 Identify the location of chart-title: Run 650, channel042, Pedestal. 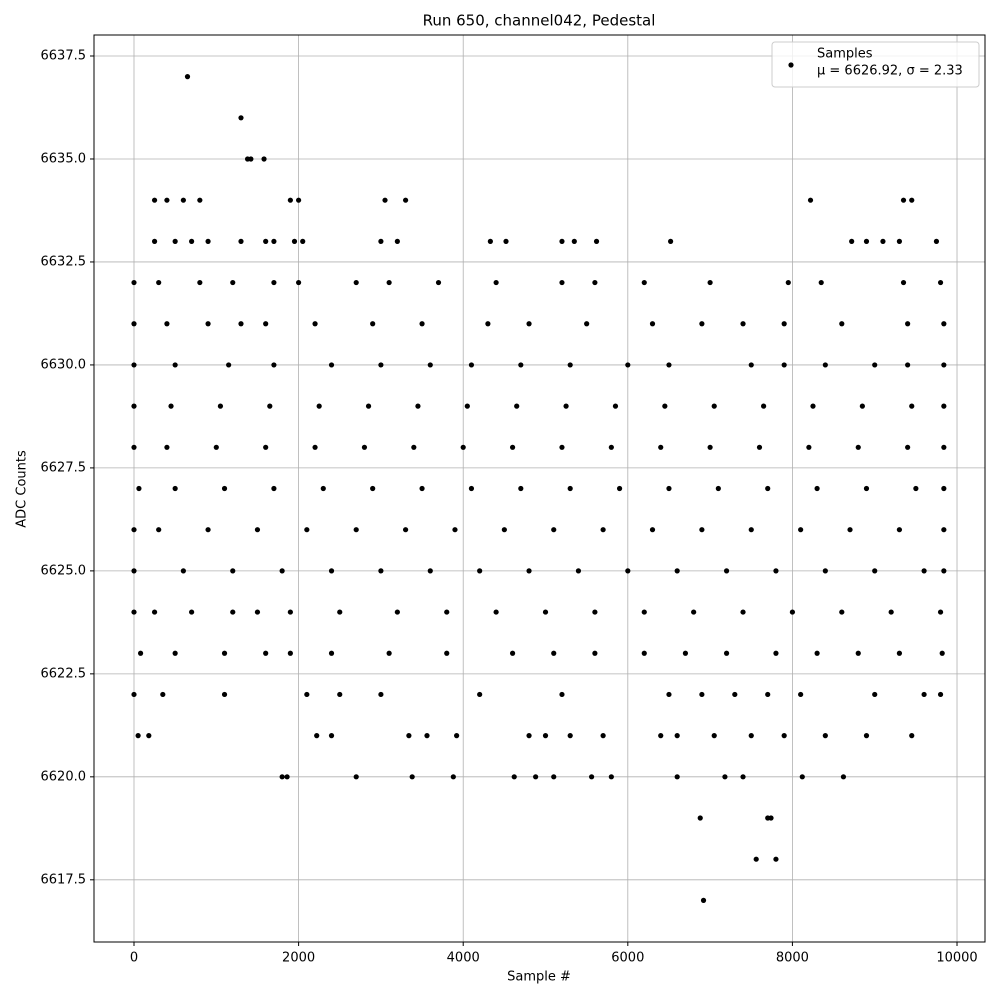
(539, 21).